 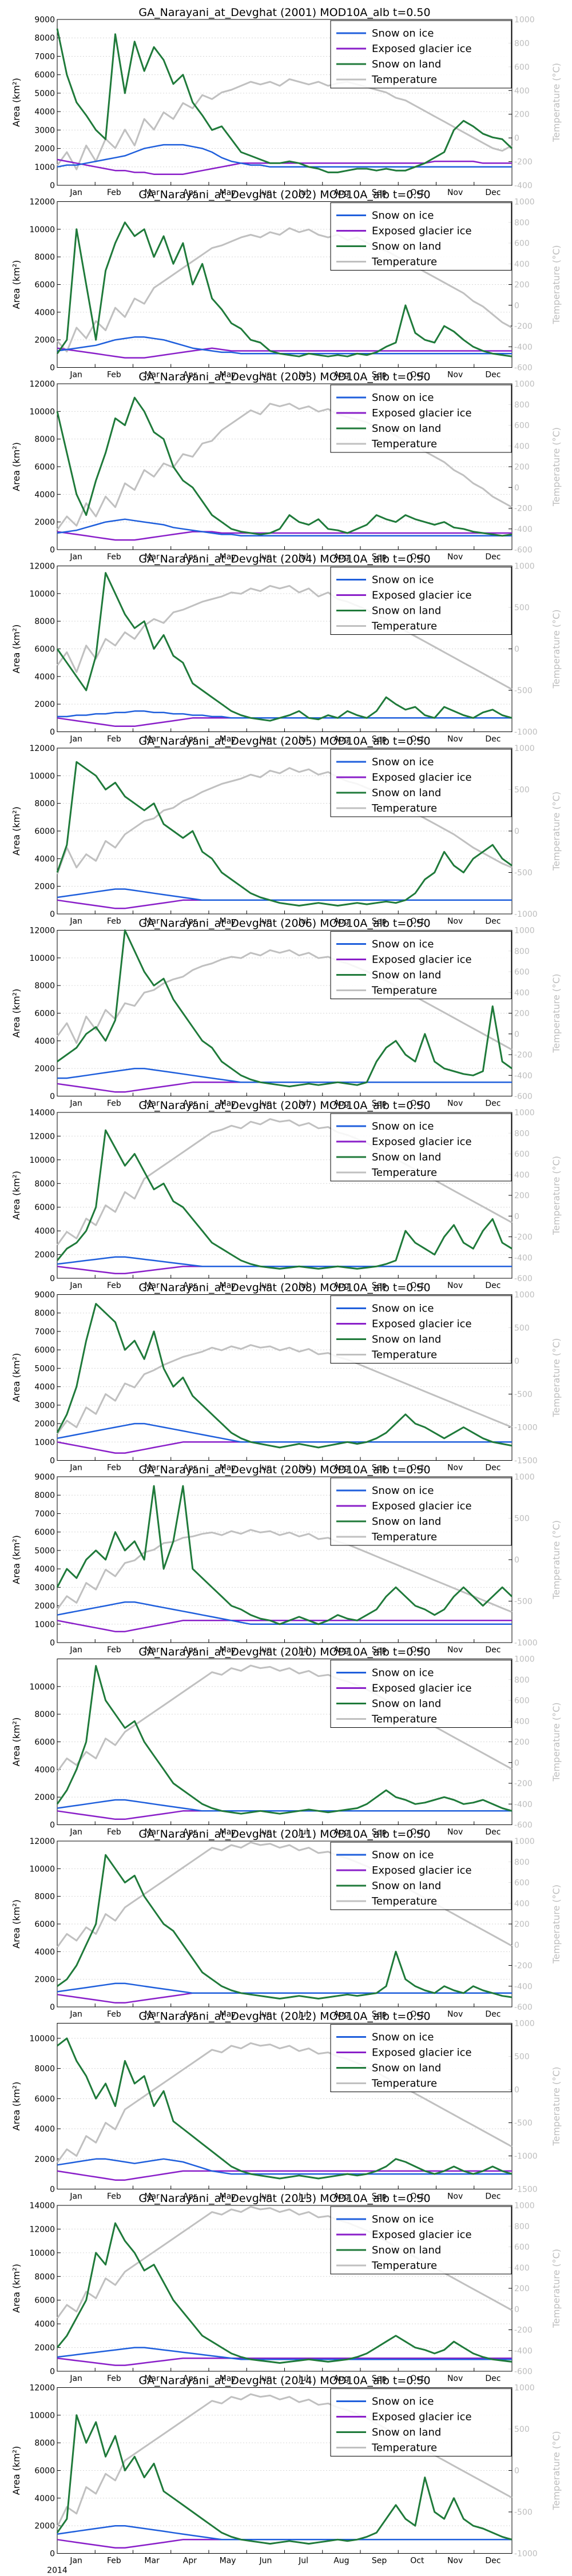 I want to click on y2-tick-label: -200, so click(x=523, y=1966).